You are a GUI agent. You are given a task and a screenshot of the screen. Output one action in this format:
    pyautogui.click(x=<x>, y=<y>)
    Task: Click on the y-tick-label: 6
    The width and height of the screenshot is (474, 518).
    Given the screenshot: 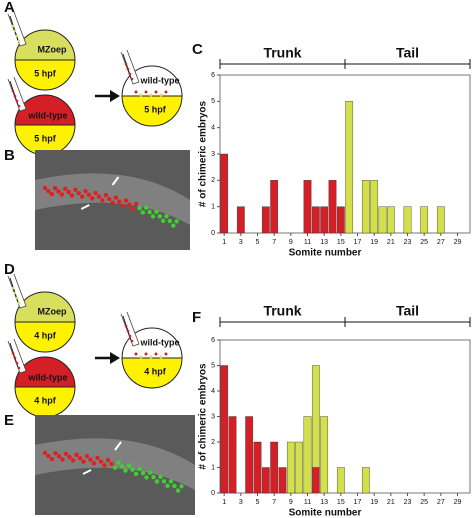 What is the action you would take?
    pyautogui.click(x=213, y=75)
    